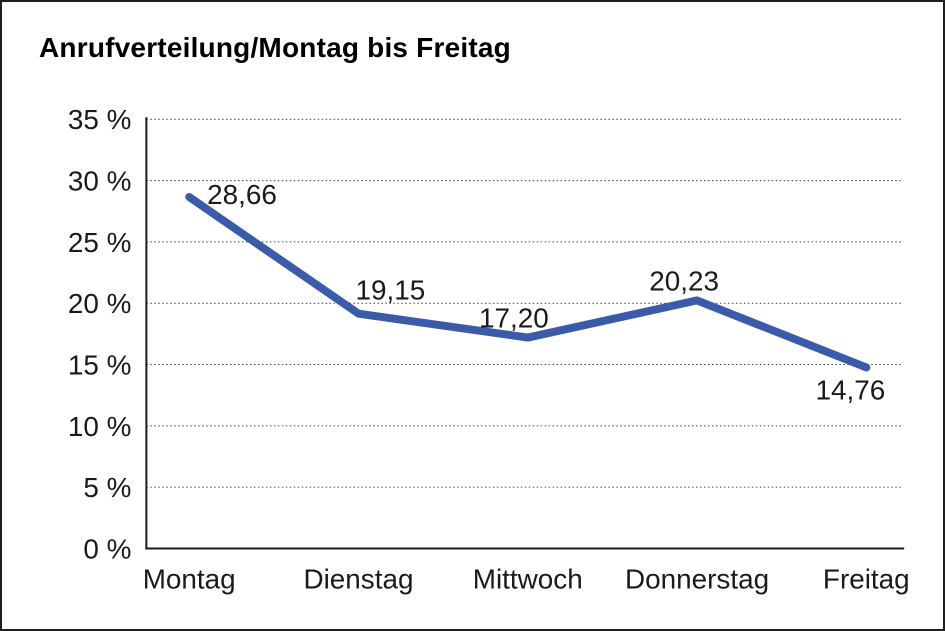 This screenshot has height=631, width=945. Describe the element at coordinates (851, 389) in the screenshot. I see `data-label: 14,76` at that location.